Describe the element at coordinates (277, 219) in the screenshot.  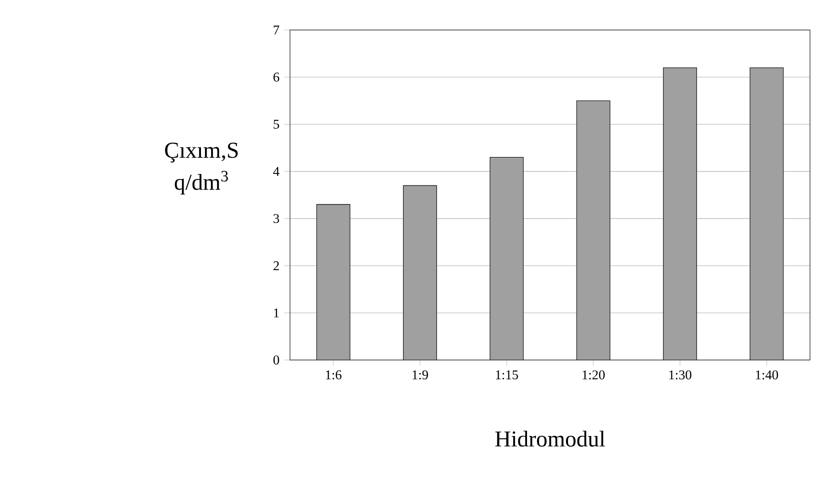
I see `y-tick-label: 3` at that location.